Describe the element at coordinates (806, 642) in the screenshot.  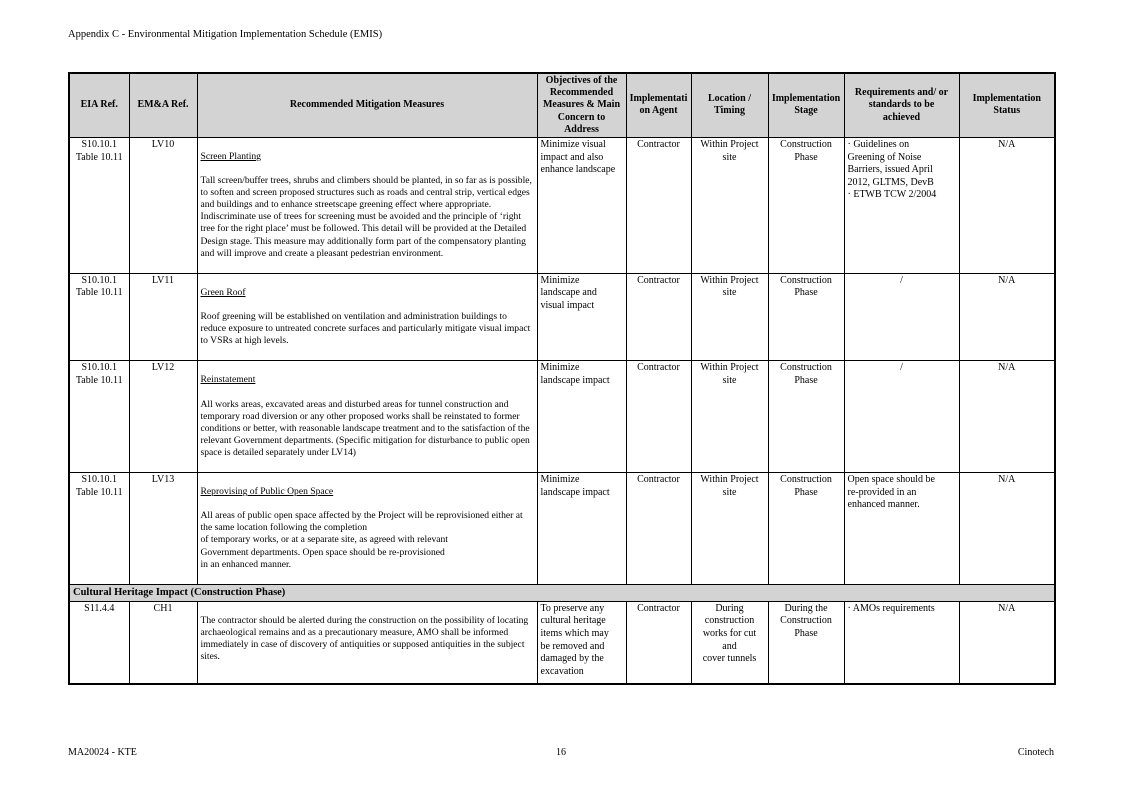
I see `cell-stage: During the Construction Phase` at that location.